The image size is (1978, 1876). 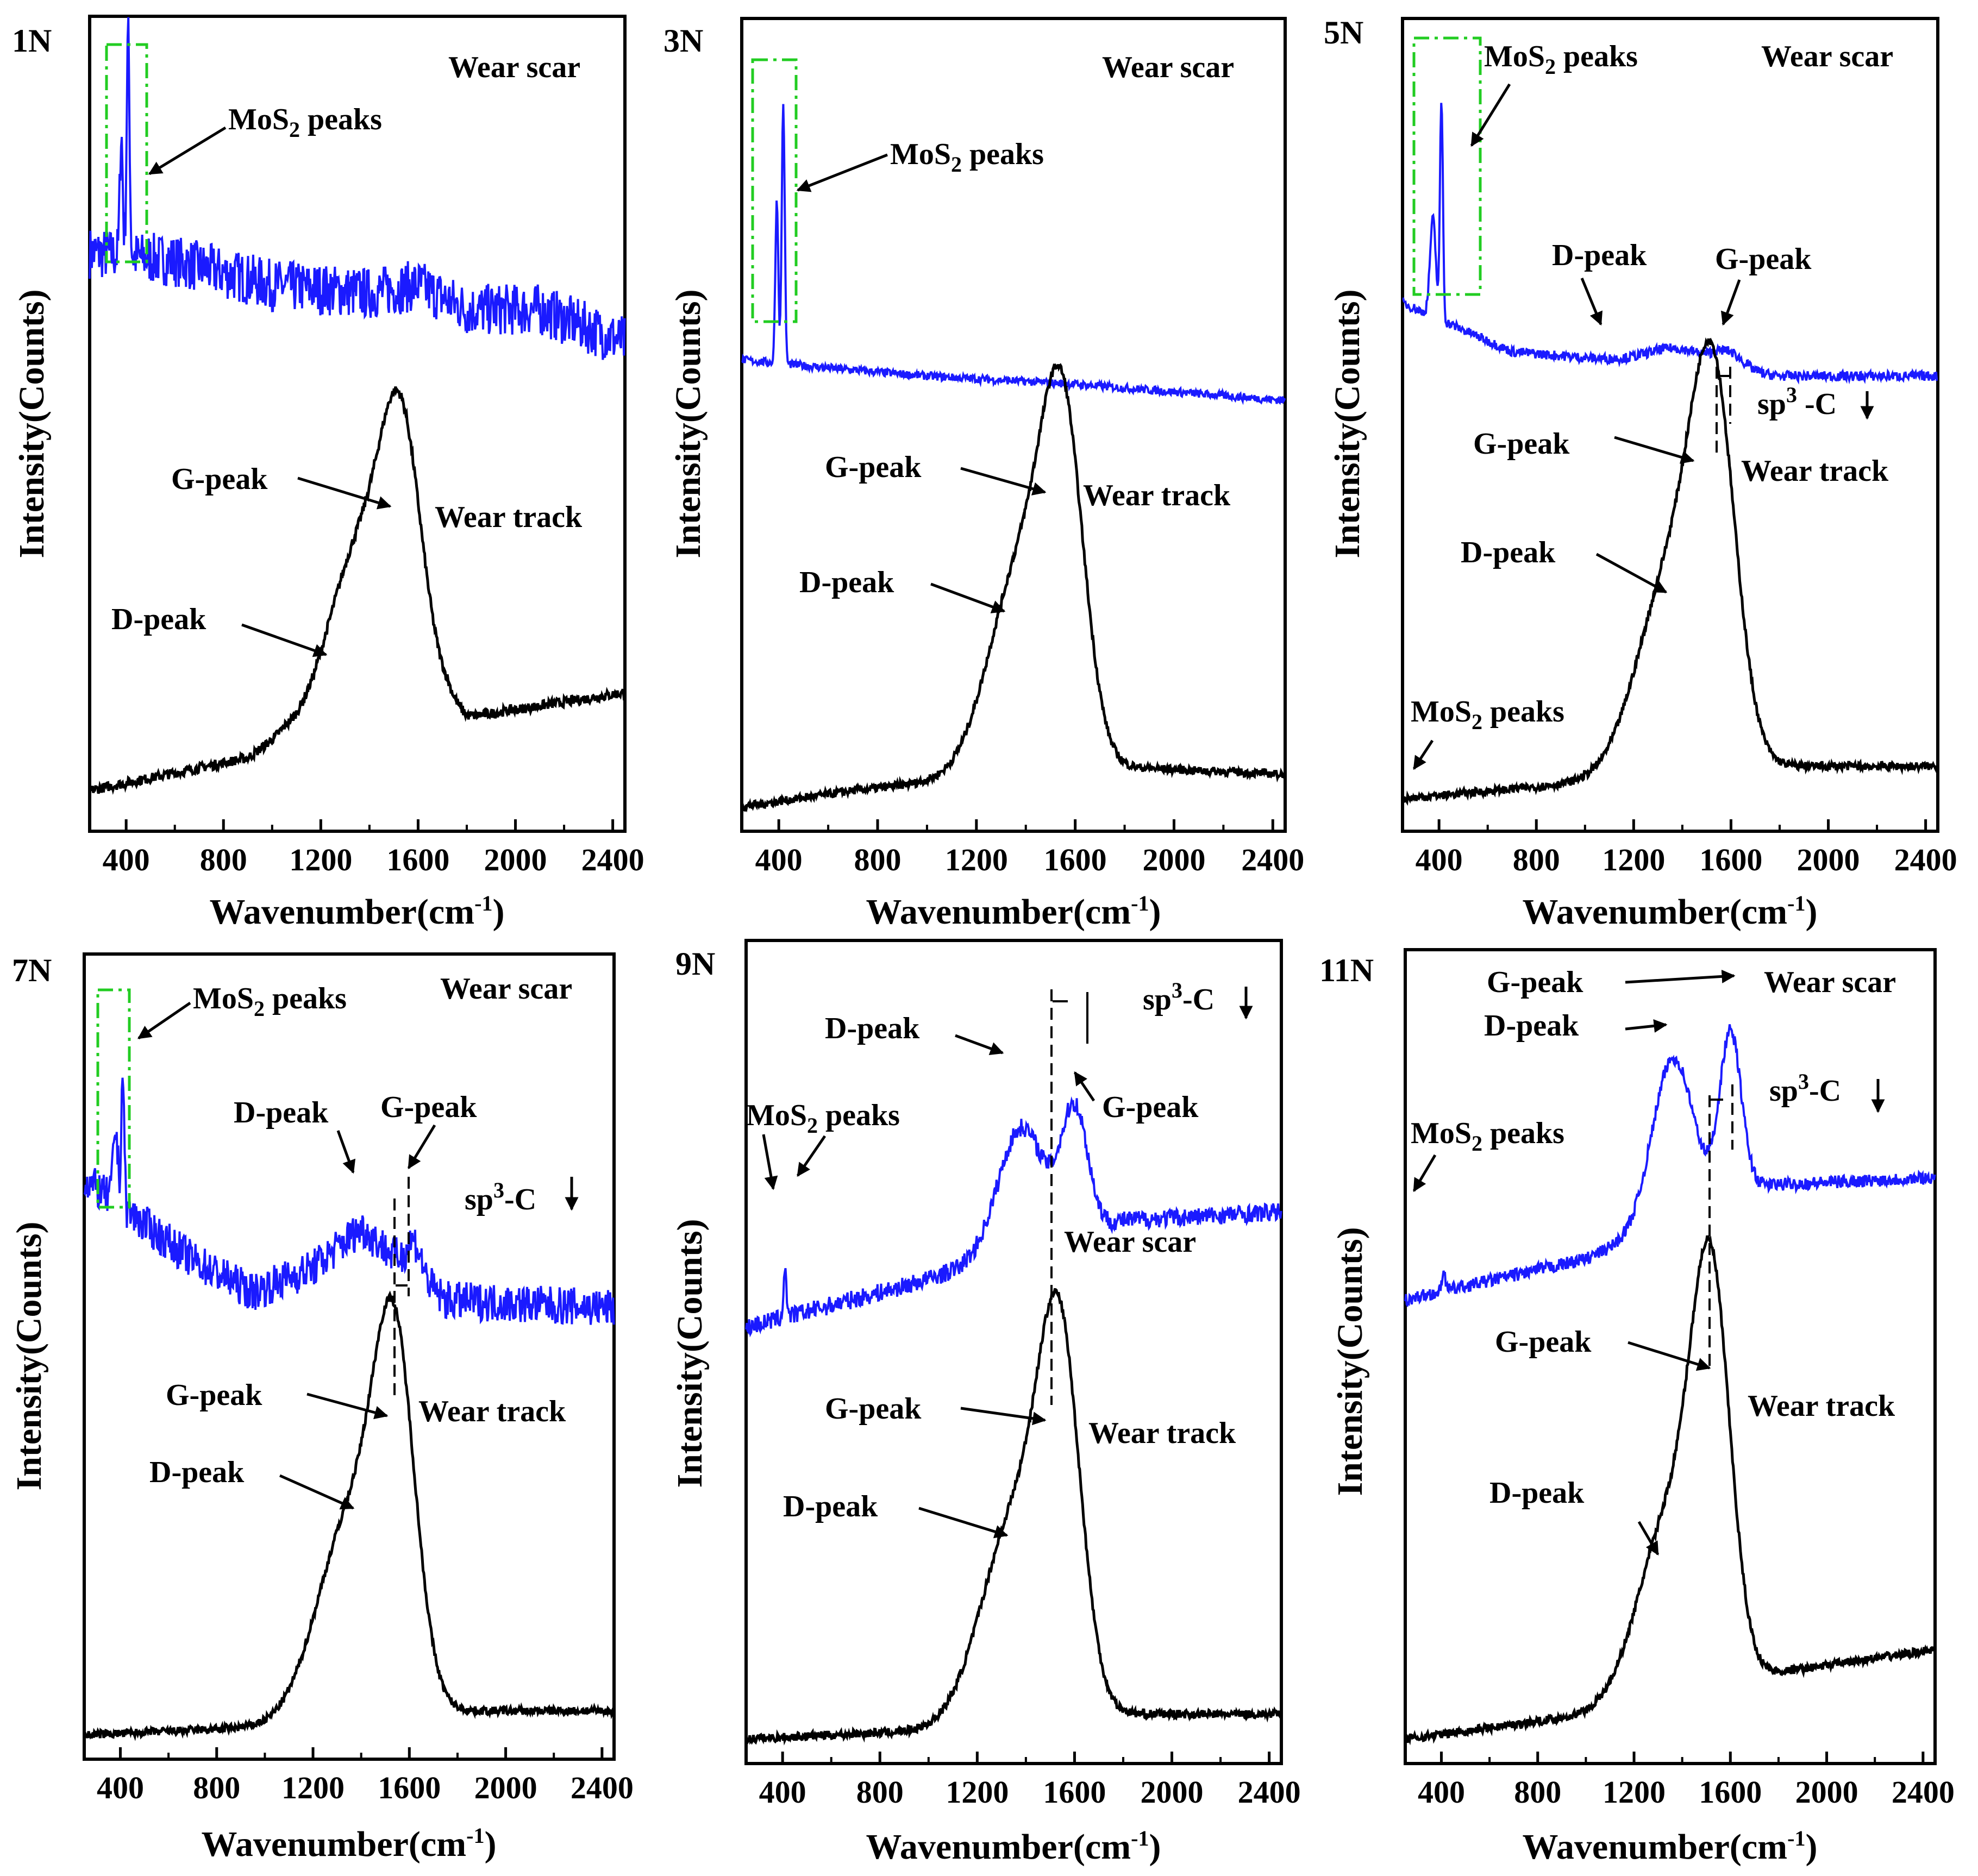 I want to click on panel-label: 1N, so click(x=32, y=41).